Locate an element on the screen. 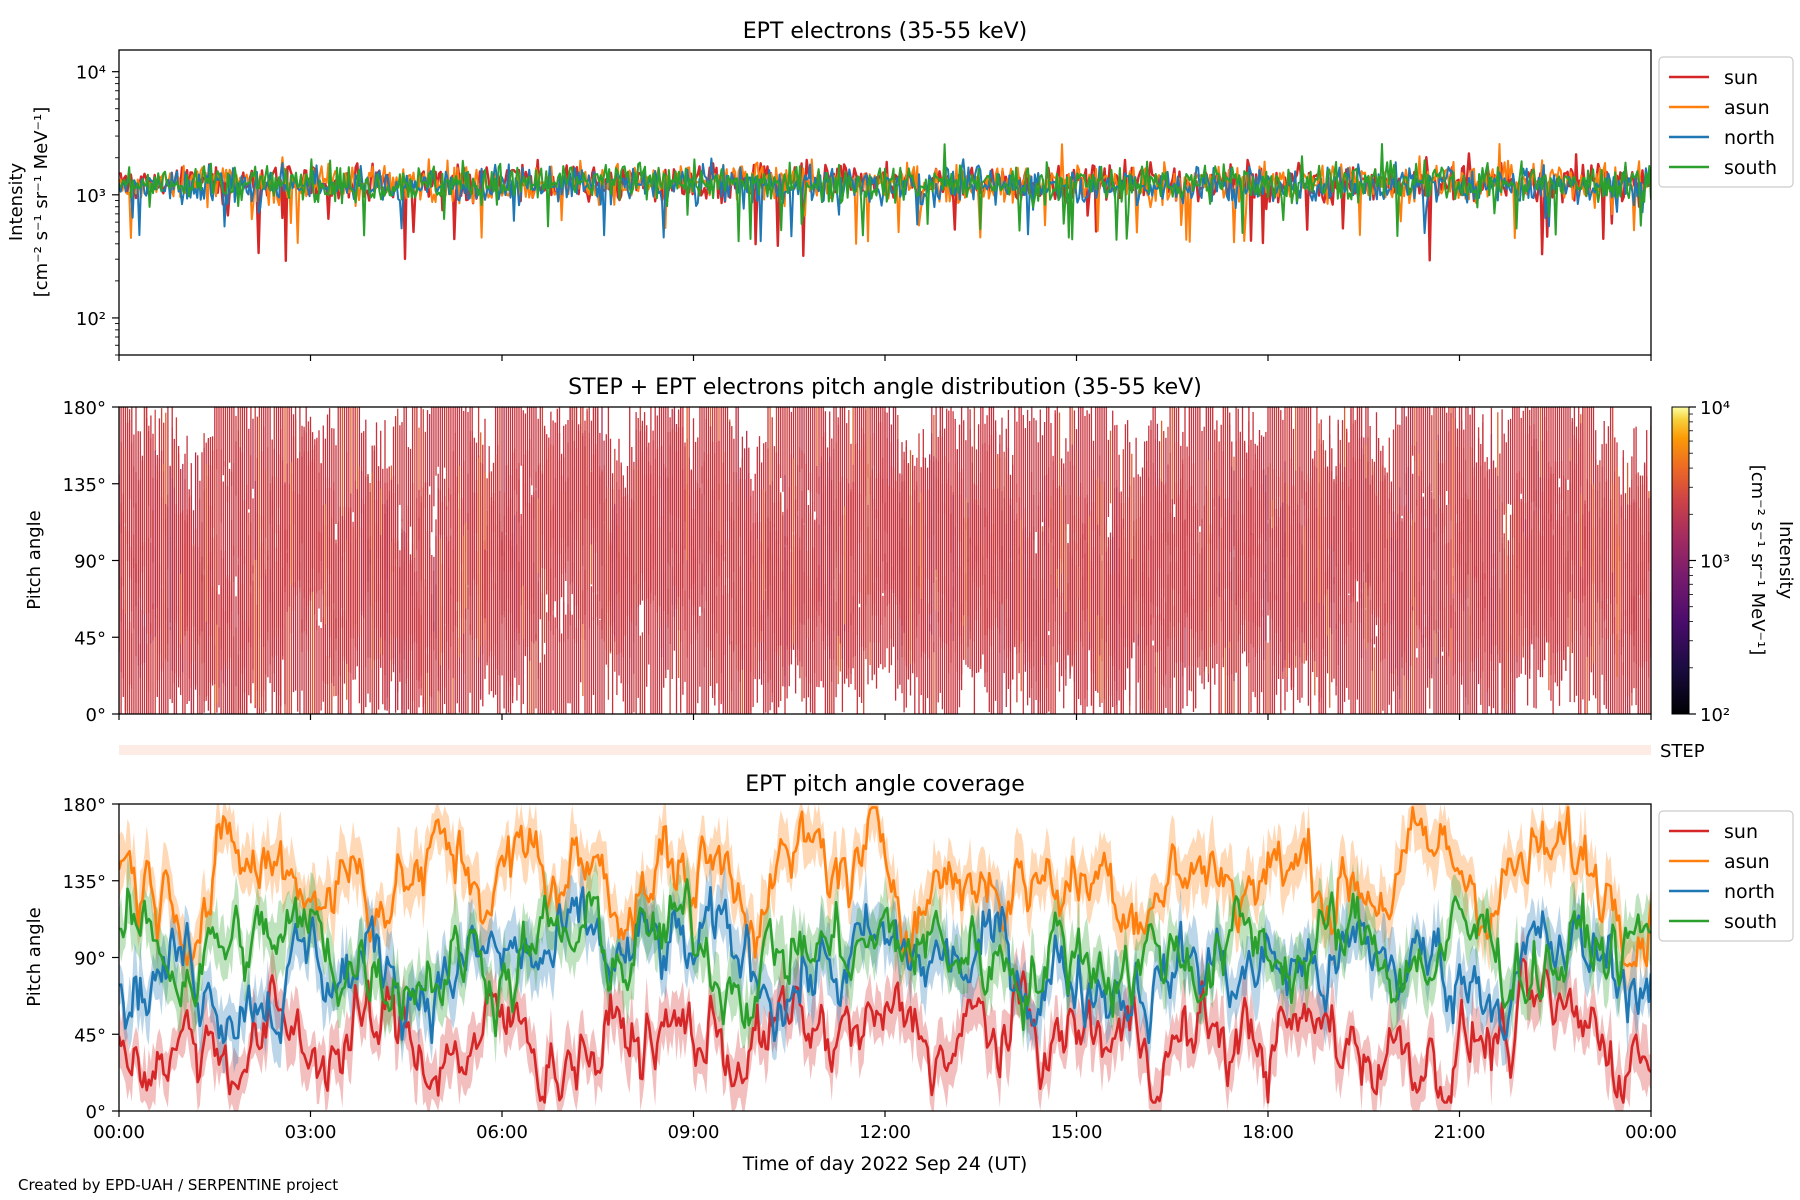 The image size is (1800, 1200). colorbar-ticks: 10² 10³ 10⁴ is located at coordinates (1709, 562).